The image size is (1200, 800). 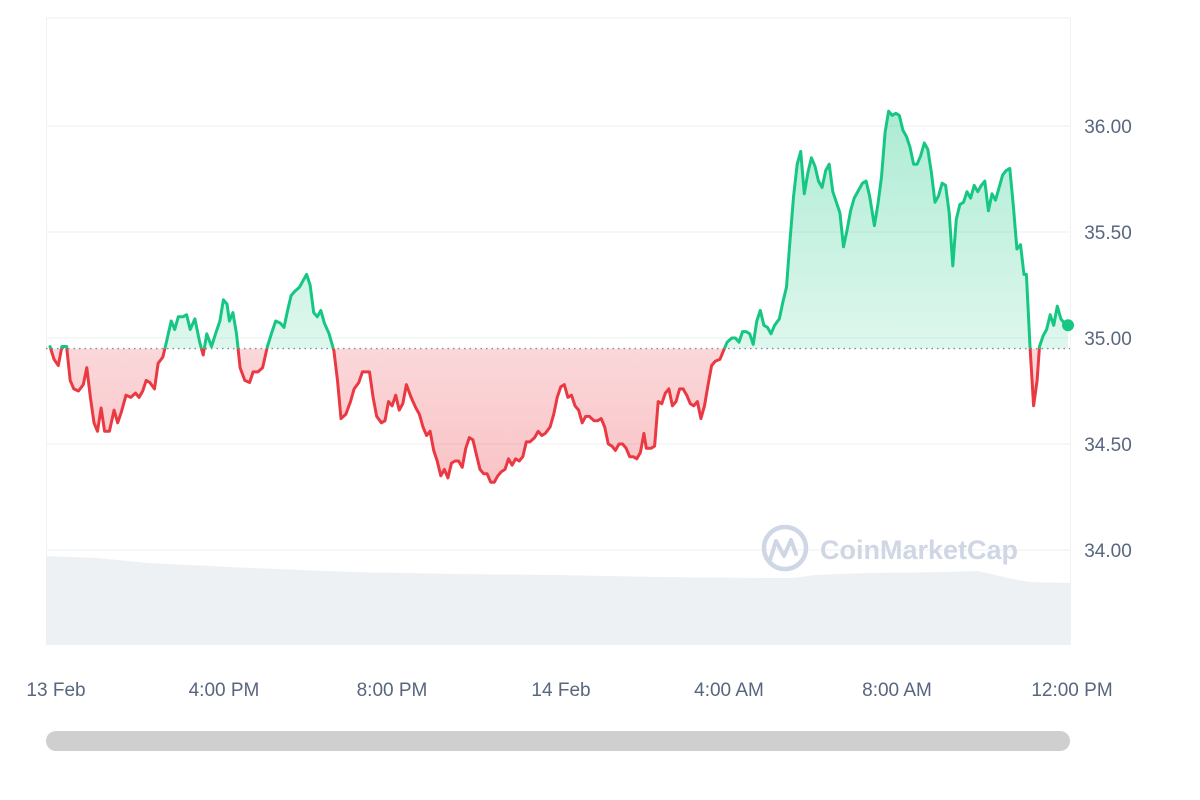 I want to click on last-price-dot, so click(x=1068, y=325).